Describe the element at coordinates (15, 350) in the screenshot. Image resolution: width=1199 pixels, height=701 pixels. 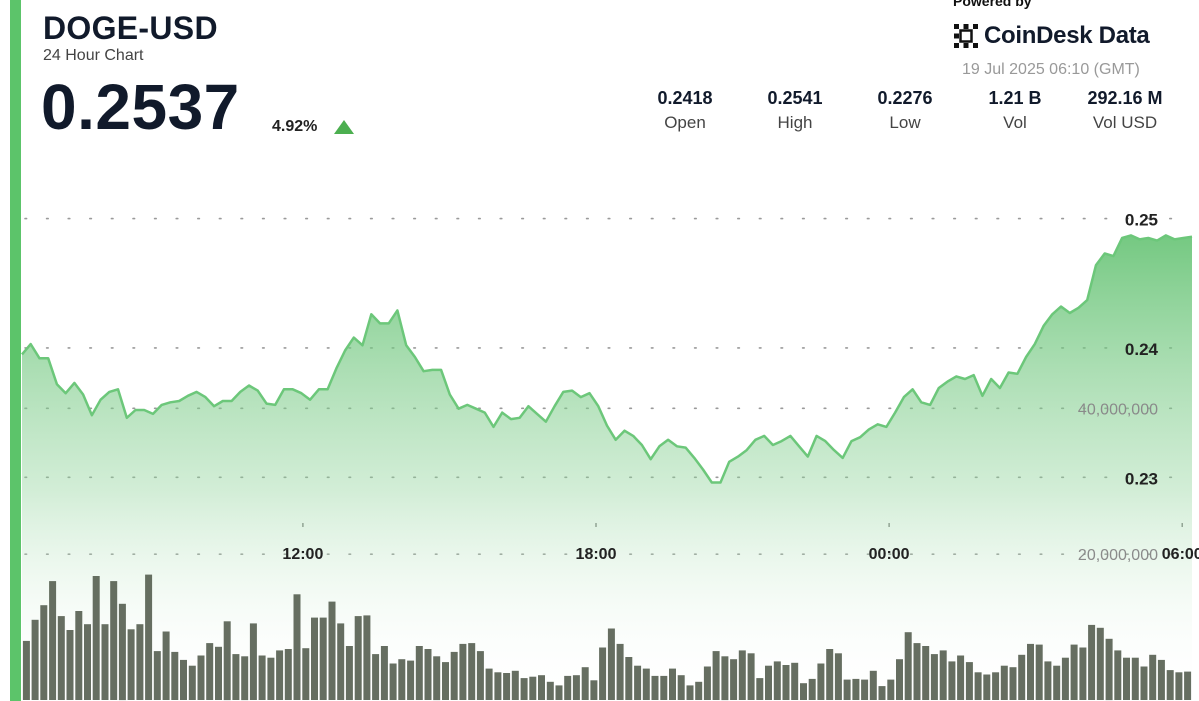
I see `left-accent-bar` at that location.